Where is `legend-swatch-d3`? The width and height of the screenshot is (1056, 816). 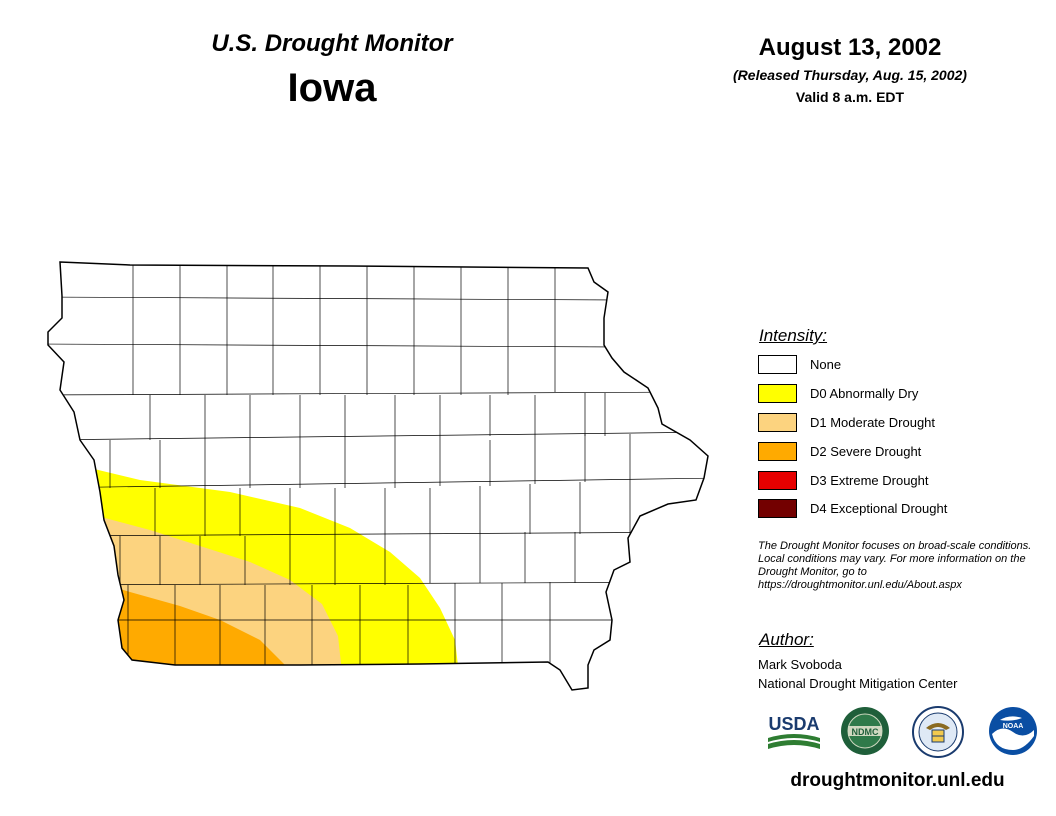 legend-swatch-d3 is located at coordinates (777, 480).